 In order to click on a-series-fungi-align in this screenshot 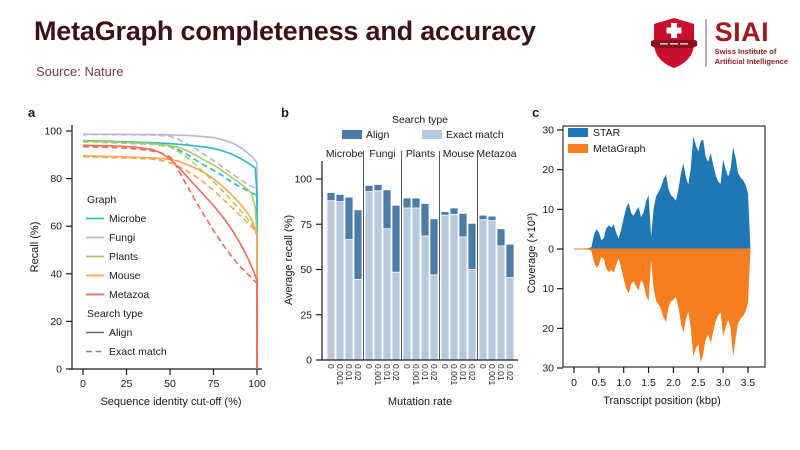, I will do `click(170, 251)`.